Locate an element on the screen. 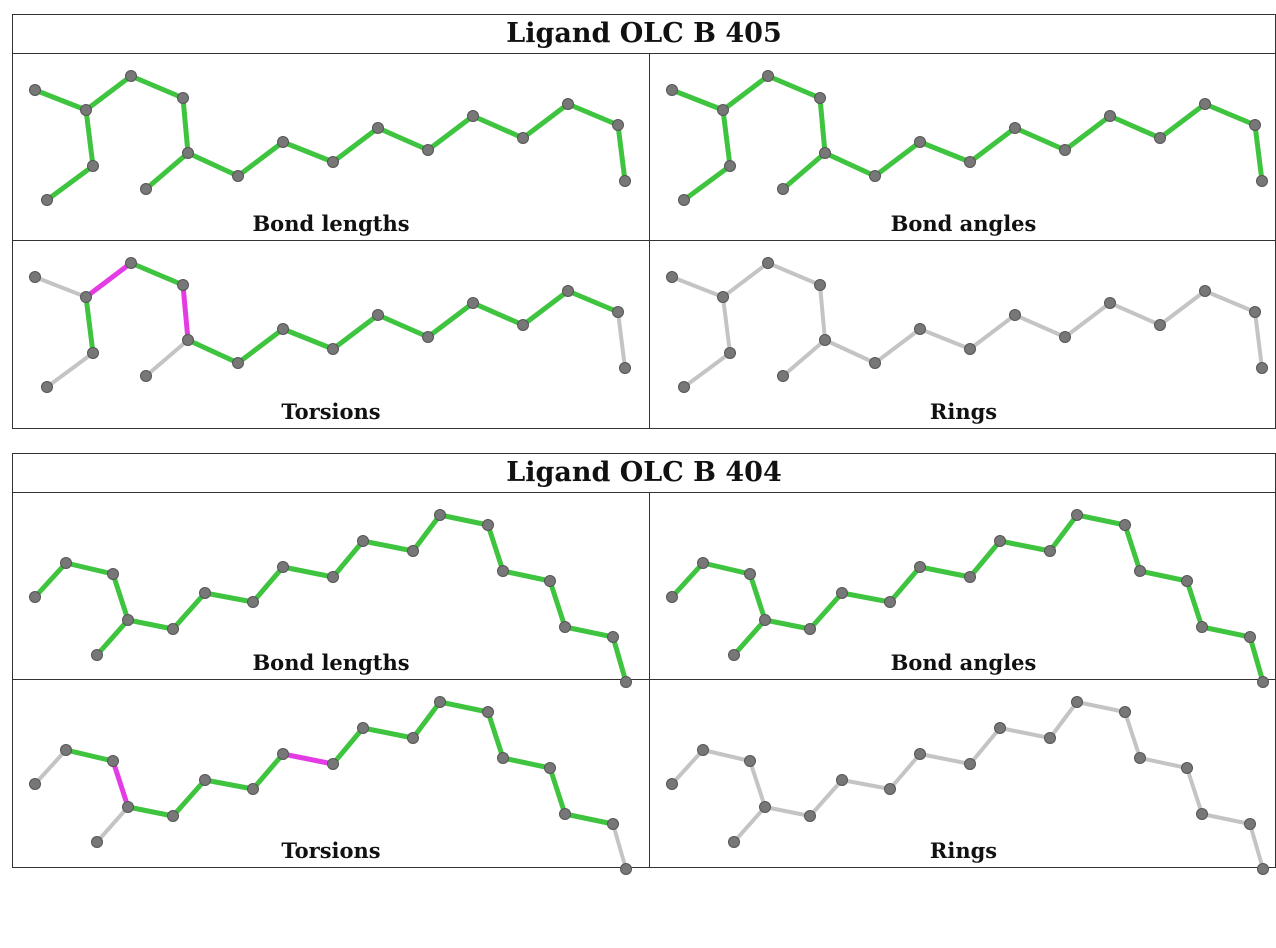 This screenshot has height=948, width=1276. panel-bond-angles: Bond angles is located at coordinates (963, 147).